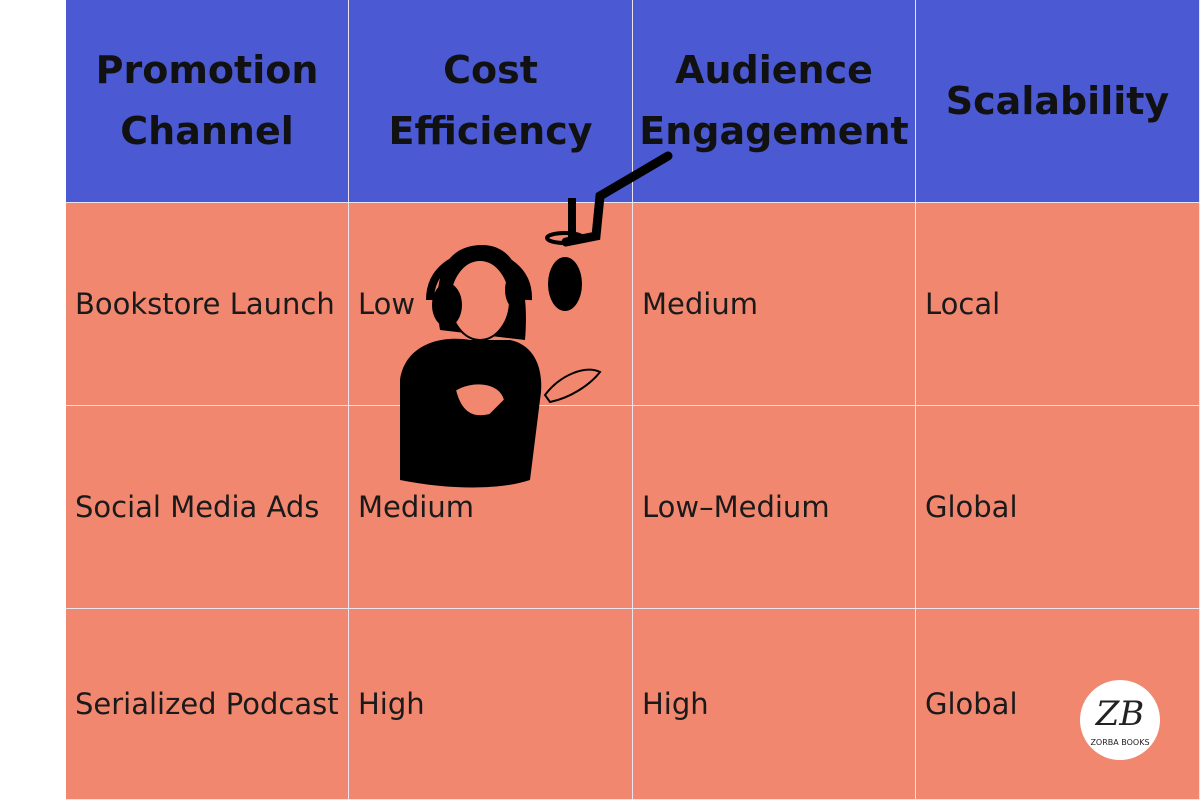  Describe the element at coordinates (1058, 101) in the screenshot. I see `header-cell: Scalability` at that location.